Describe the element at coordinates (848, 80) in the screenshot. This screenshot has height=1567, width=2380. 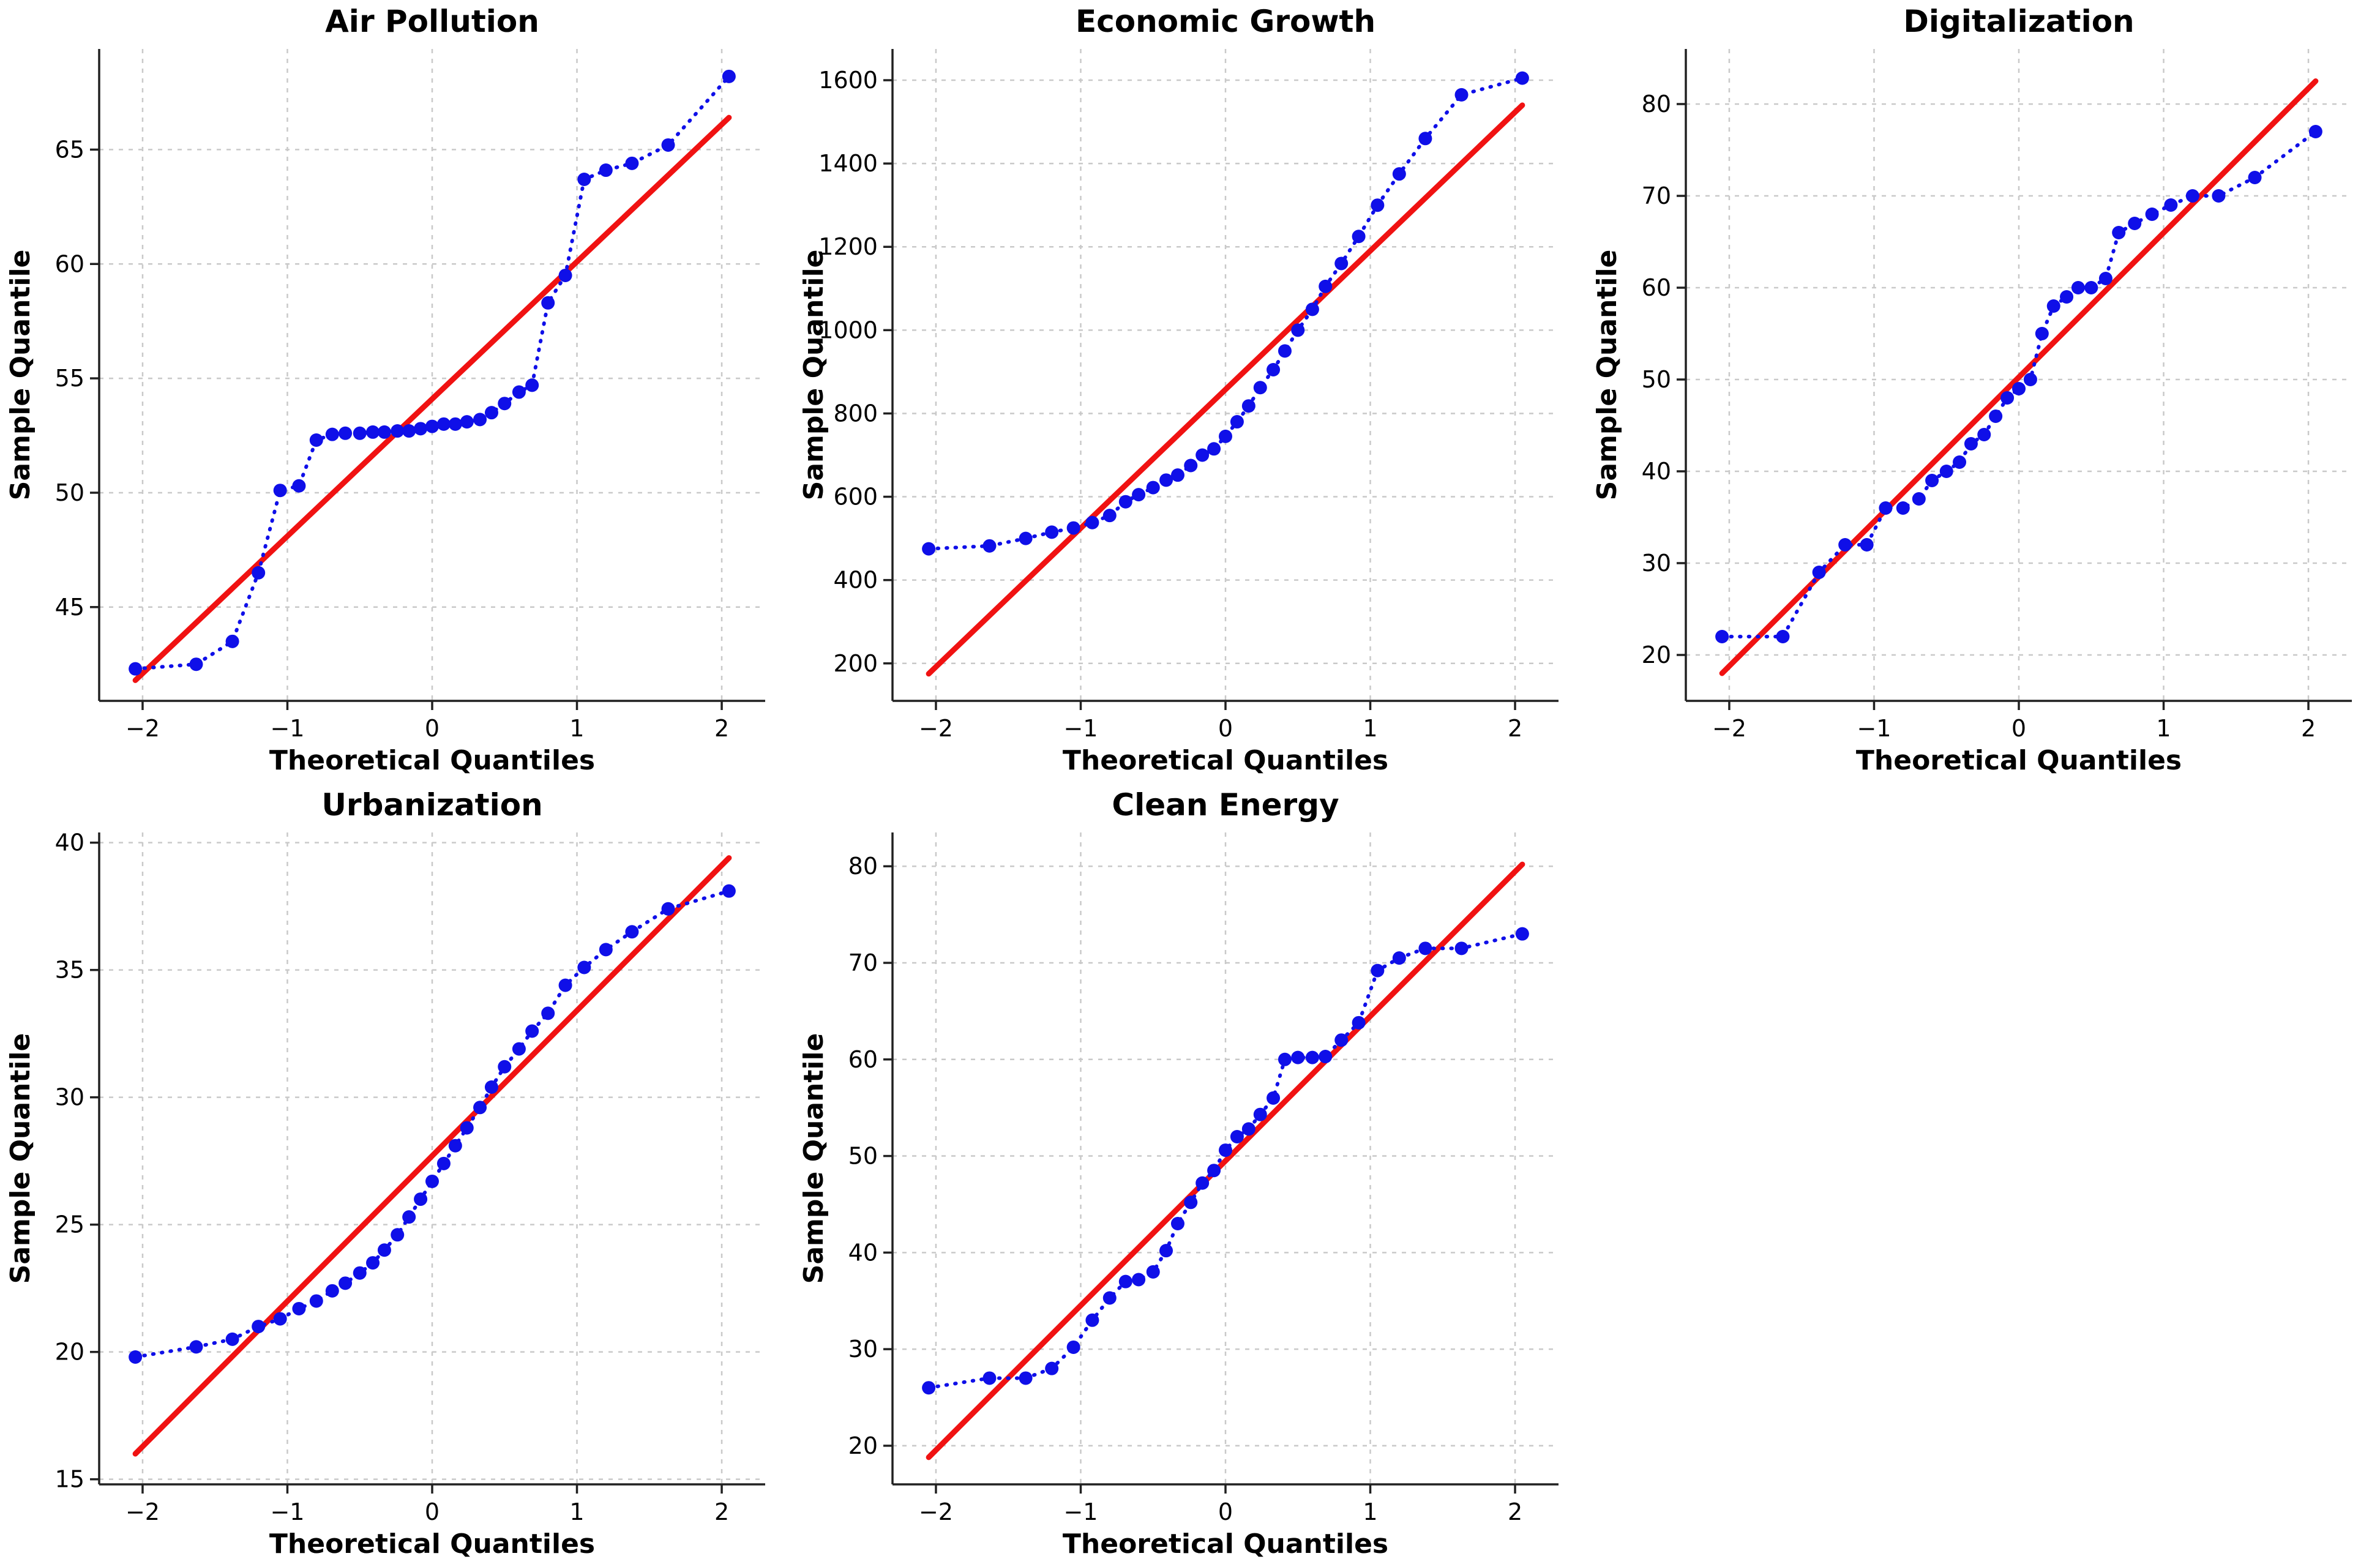
I see `svg-text: 1600` at that location.